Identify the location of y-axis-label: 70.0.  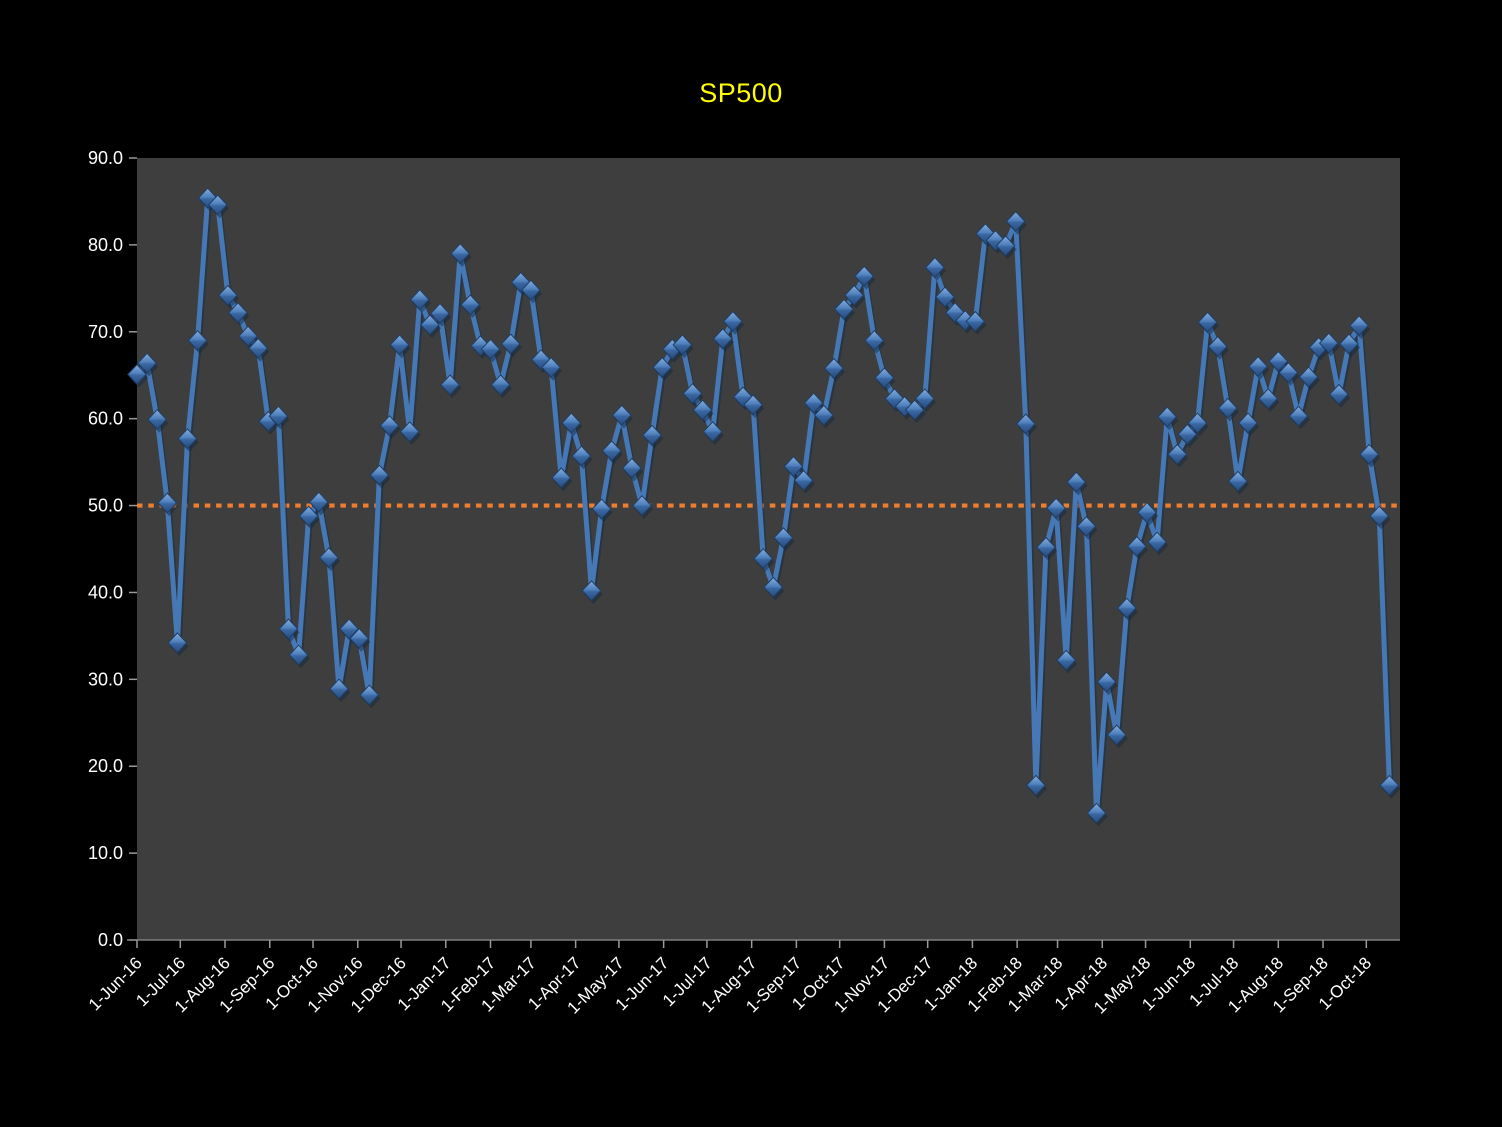
(105, 332).